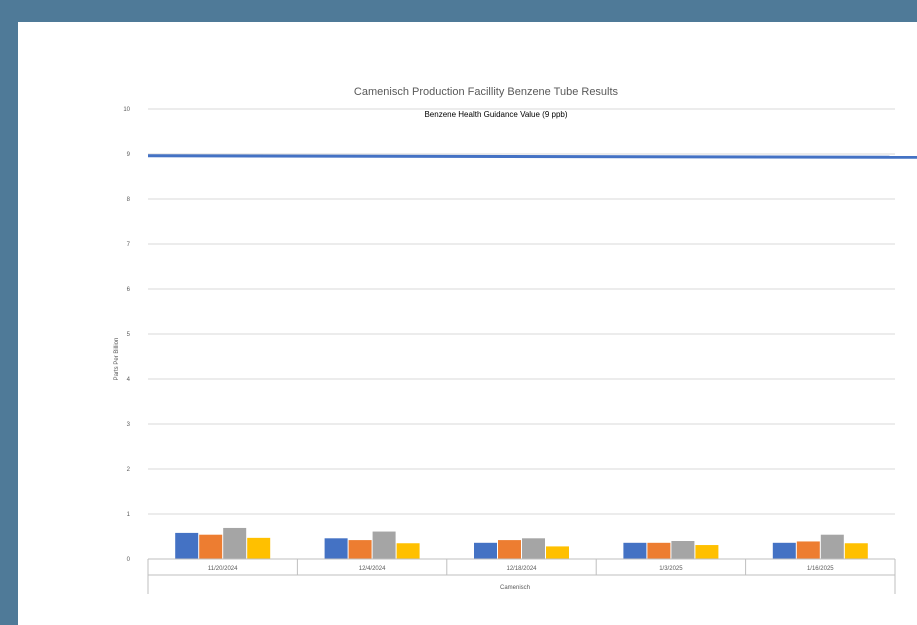 The width and height of the screenshot is (917, 625). What do you see at coordinates (515, 588) in the screenshot?
I see `x-axis-label: Camenisch` at bounding box center [515, 588].